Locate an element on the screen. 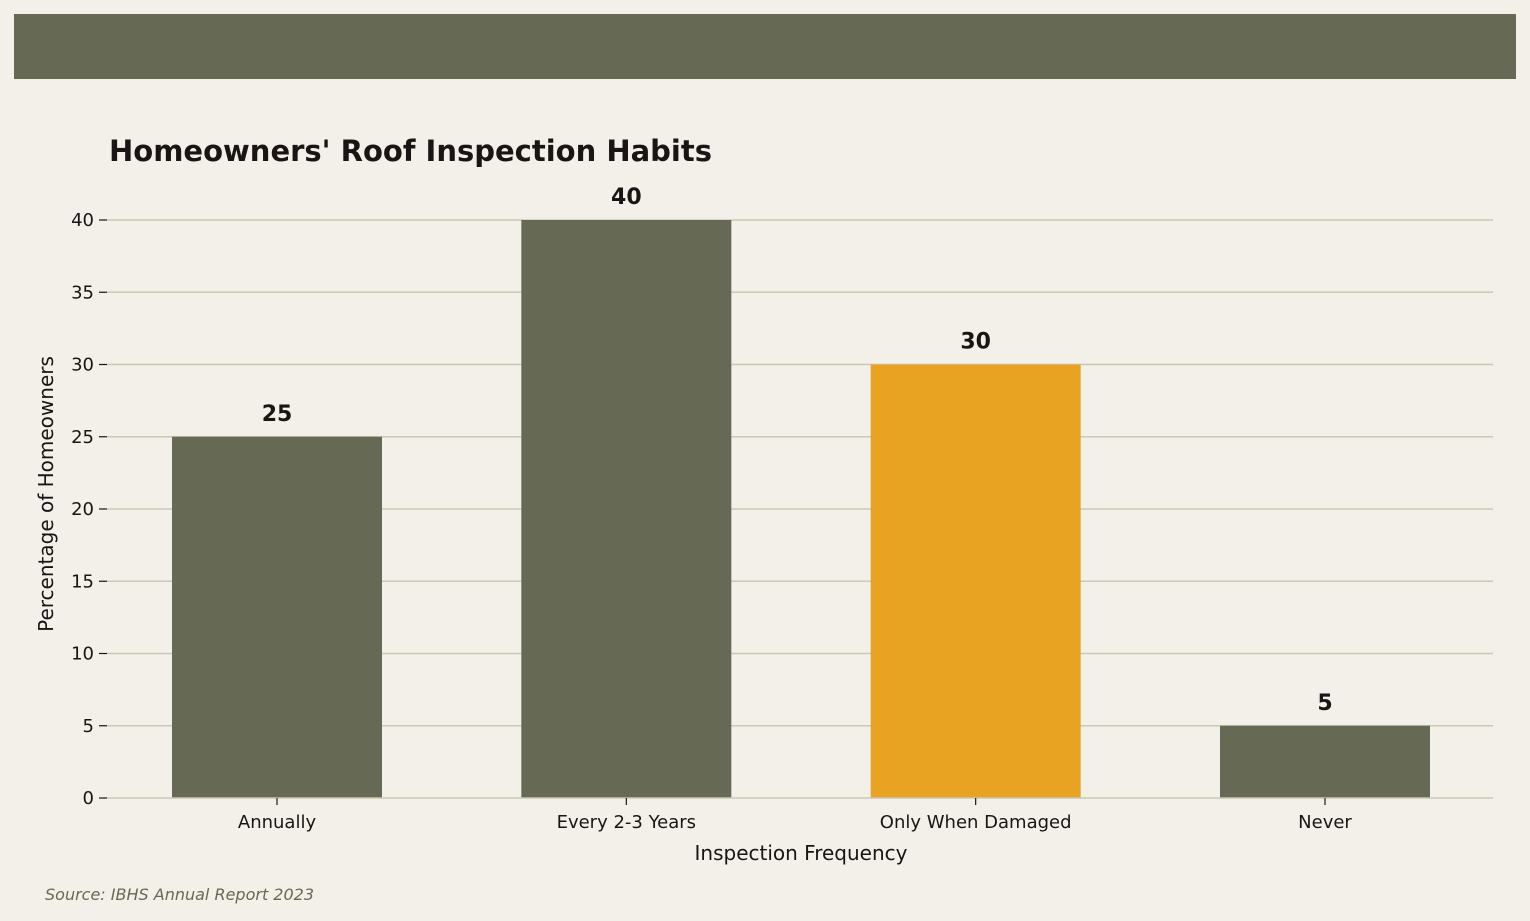 This screenshot has width=1530, height=921. y-tick-label: 10 is located at coordinates (82, 654).